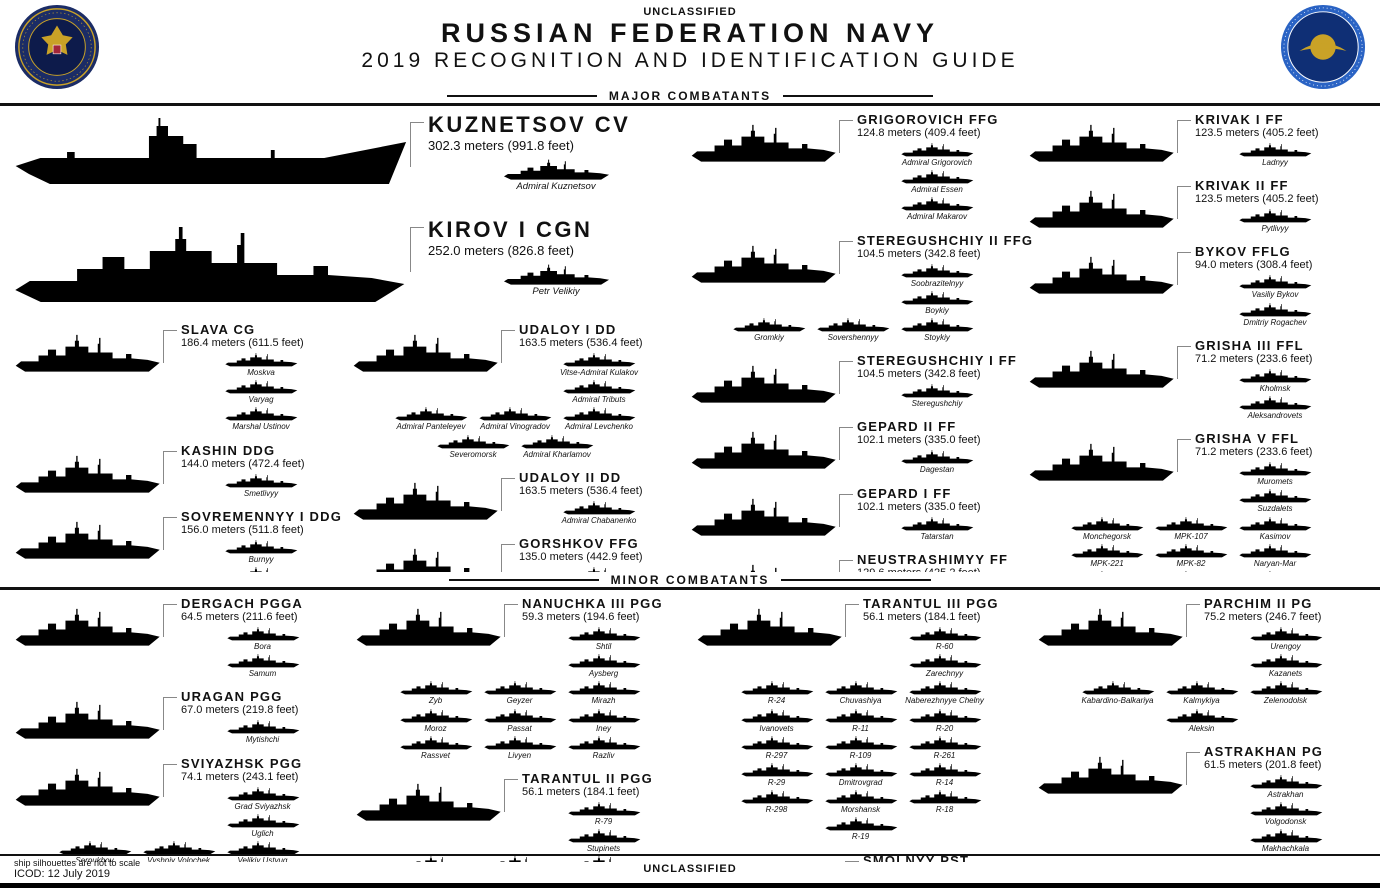 Image resolution: width=1380 pixels, height=888 pixels. Describe the element at coordinates (776, 782) in the screenshot. I see `ship-name: R-29` at that location.